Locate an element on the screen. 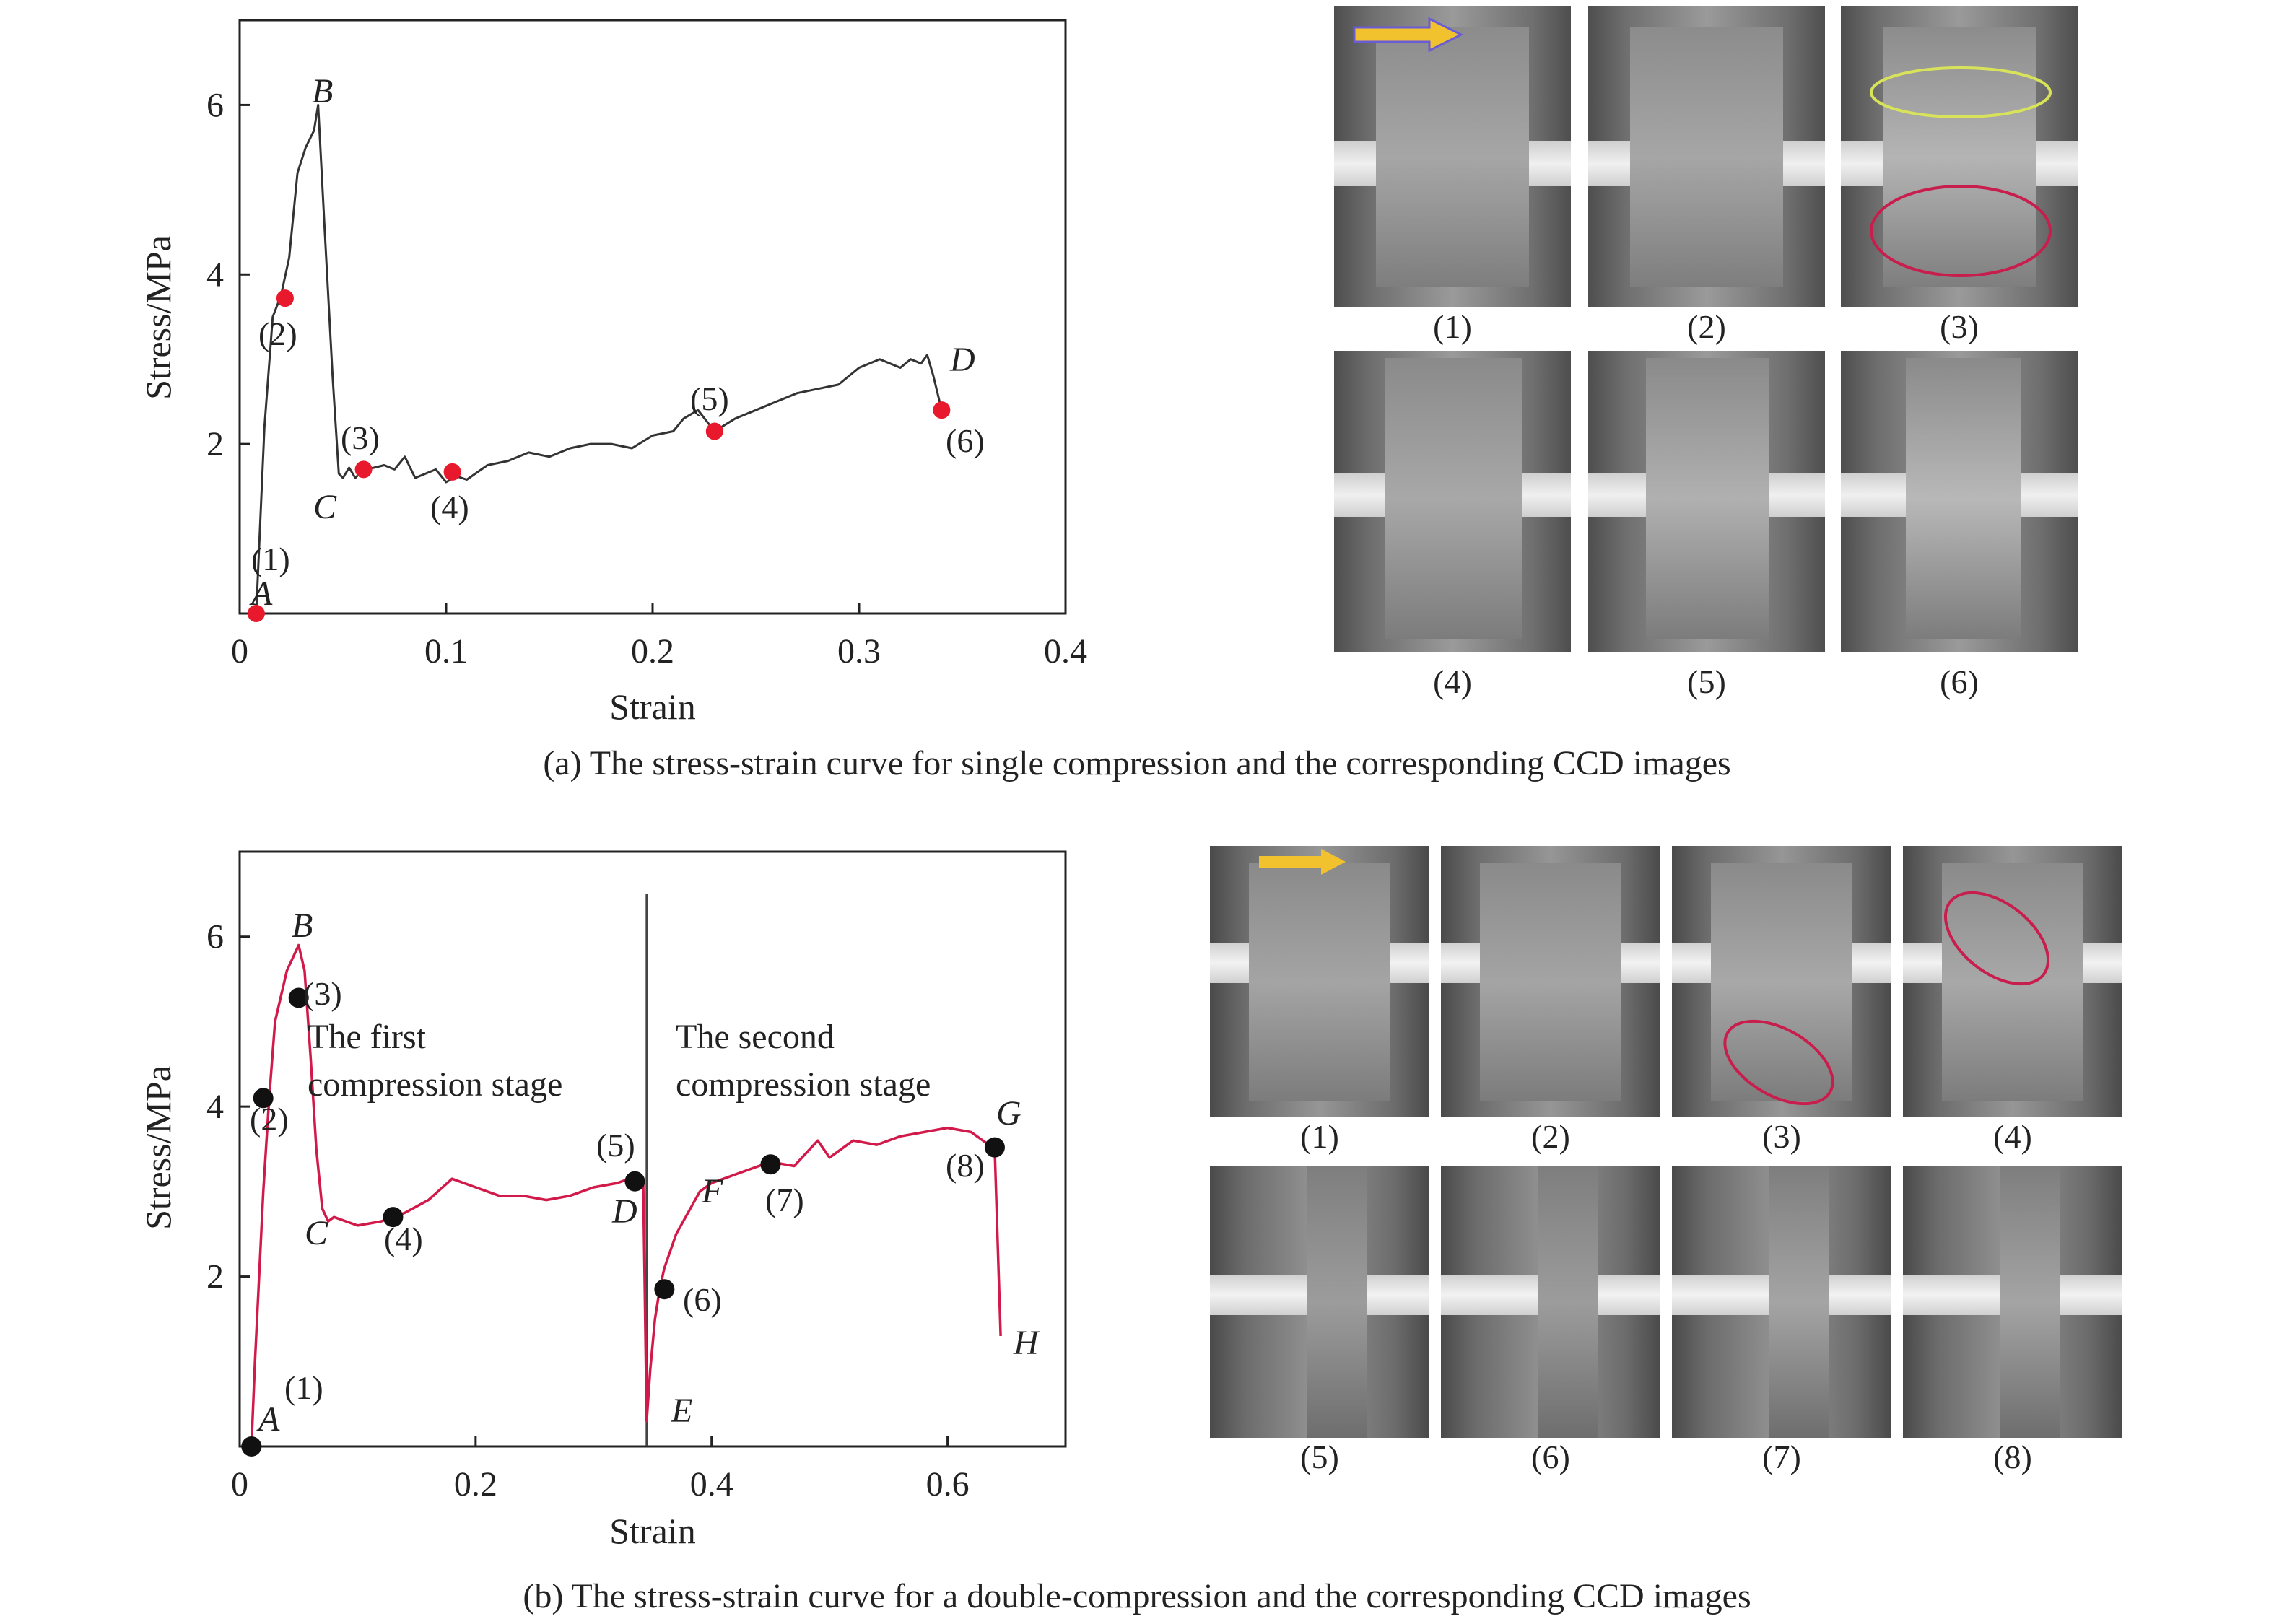  chart-a-axes is located at coordinates (653, 317).